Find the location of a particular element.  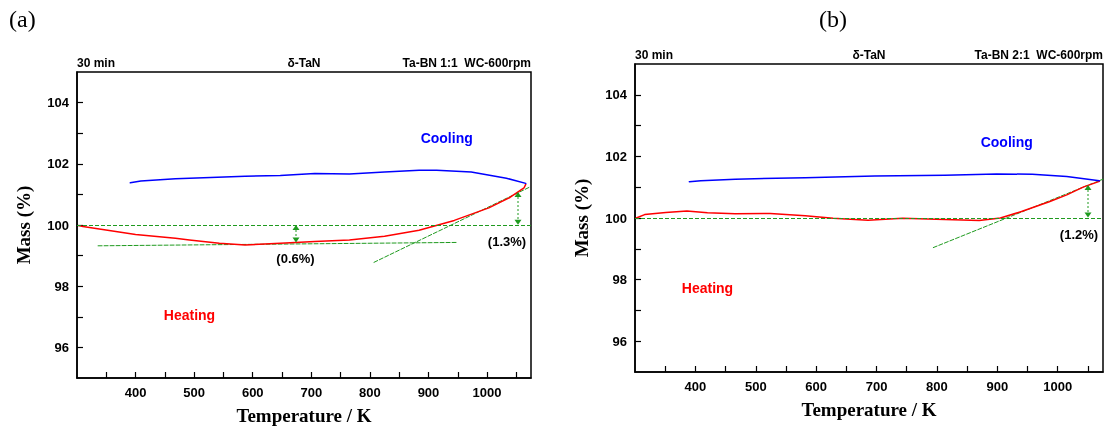

annotation: (1.3%) is located at coordinates (507, 241).